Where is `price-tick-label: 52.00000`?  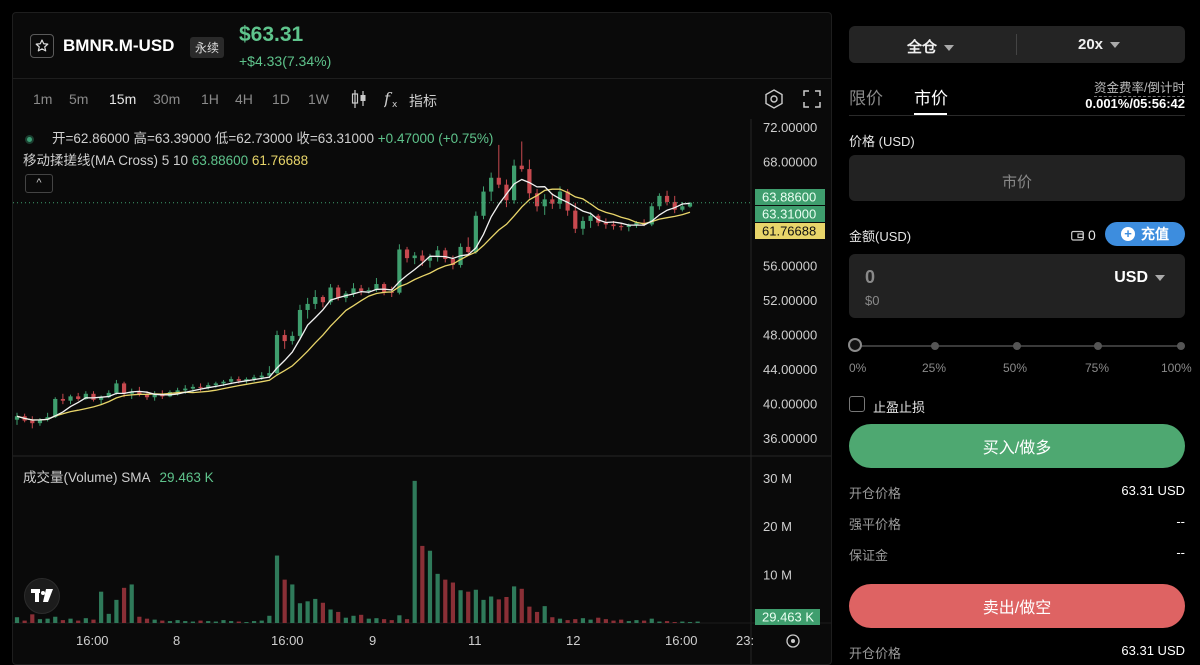
price-tick-label: 52.00000 is located at coordinates (790, 300).